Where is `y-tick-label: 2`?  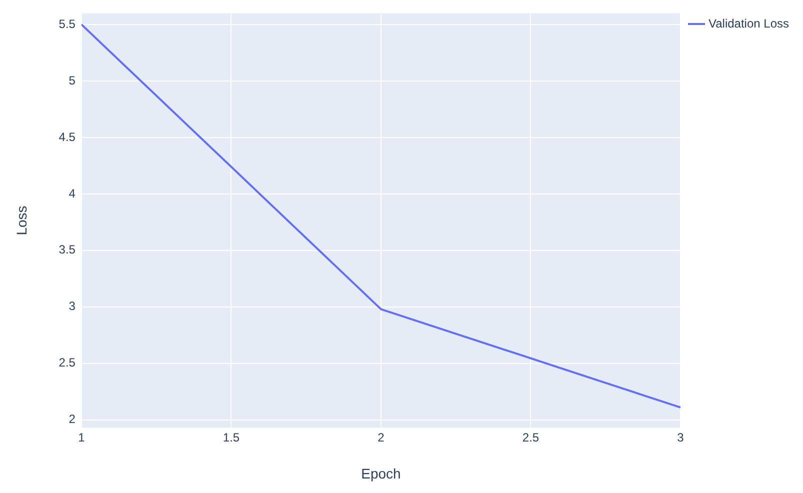
y-tick-label: 2 is located at coordinates (72, 419).